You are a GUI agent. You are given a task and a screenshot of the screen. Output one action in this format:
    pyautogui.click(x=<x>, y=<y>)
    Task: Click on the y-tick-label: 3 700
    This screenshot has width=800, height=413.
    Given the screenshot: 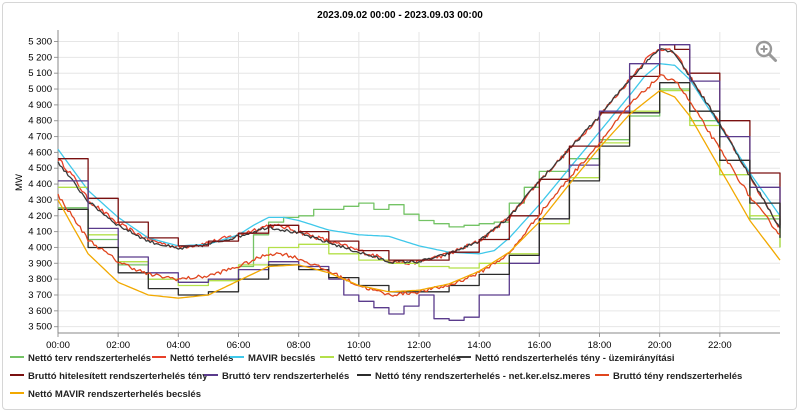 What is the action you would take?
    pyautogui.click(x=40, y=295)
    